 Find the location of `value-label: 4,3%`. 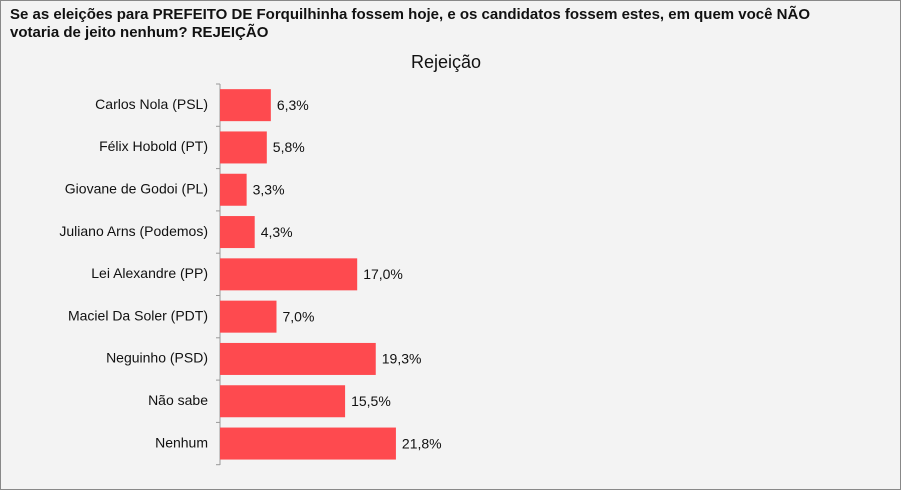

value-label: 4,3% is located at coordinates (277, 232).